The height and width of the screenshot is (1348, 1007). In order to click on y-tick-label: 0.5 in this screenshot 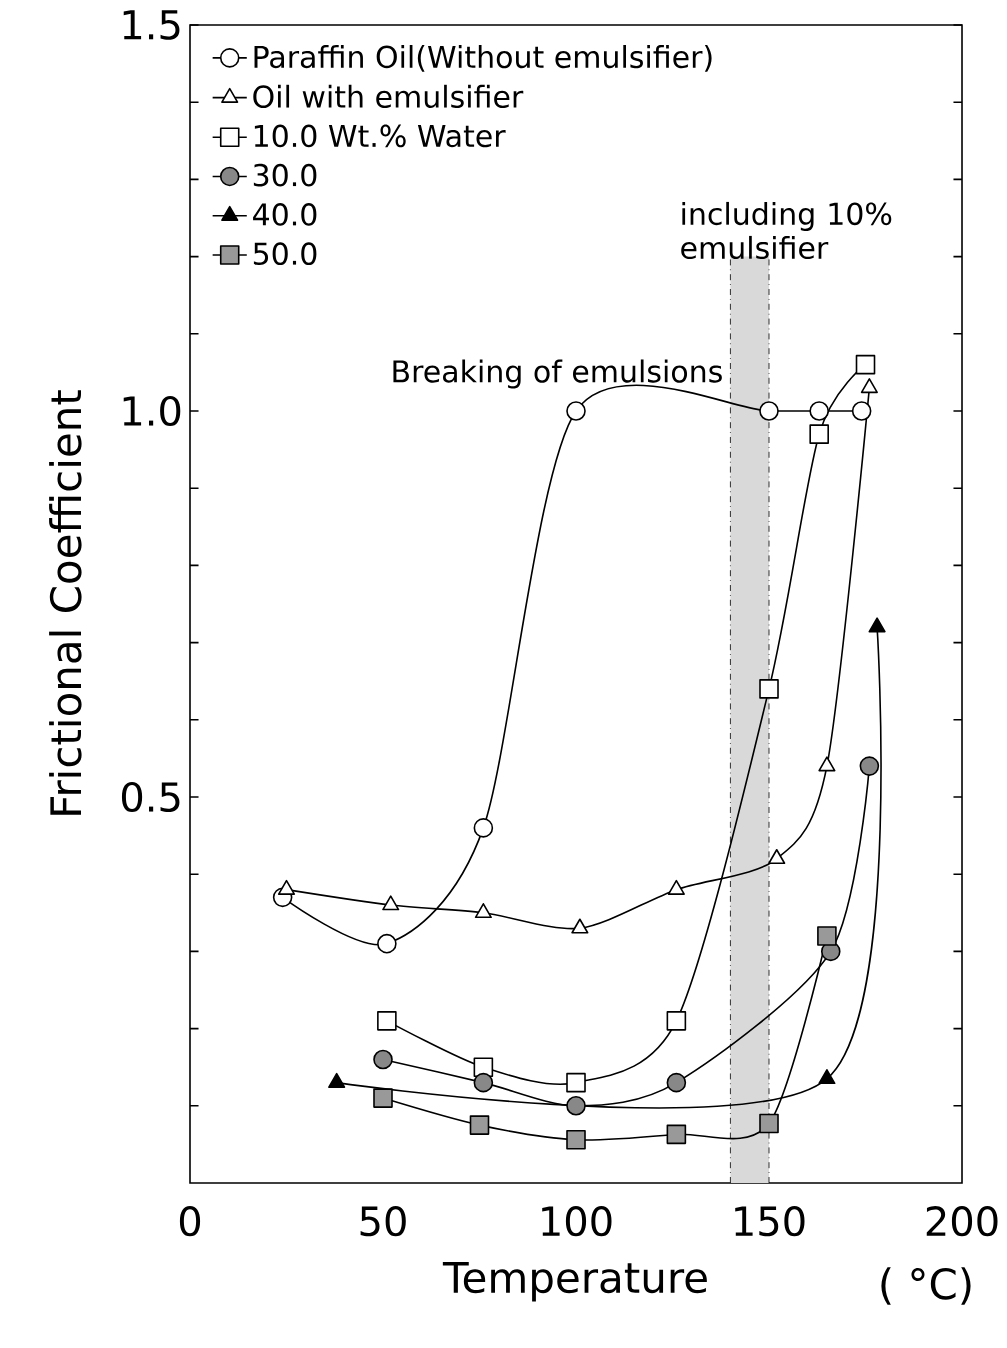, I will do `click(151, 797)`.